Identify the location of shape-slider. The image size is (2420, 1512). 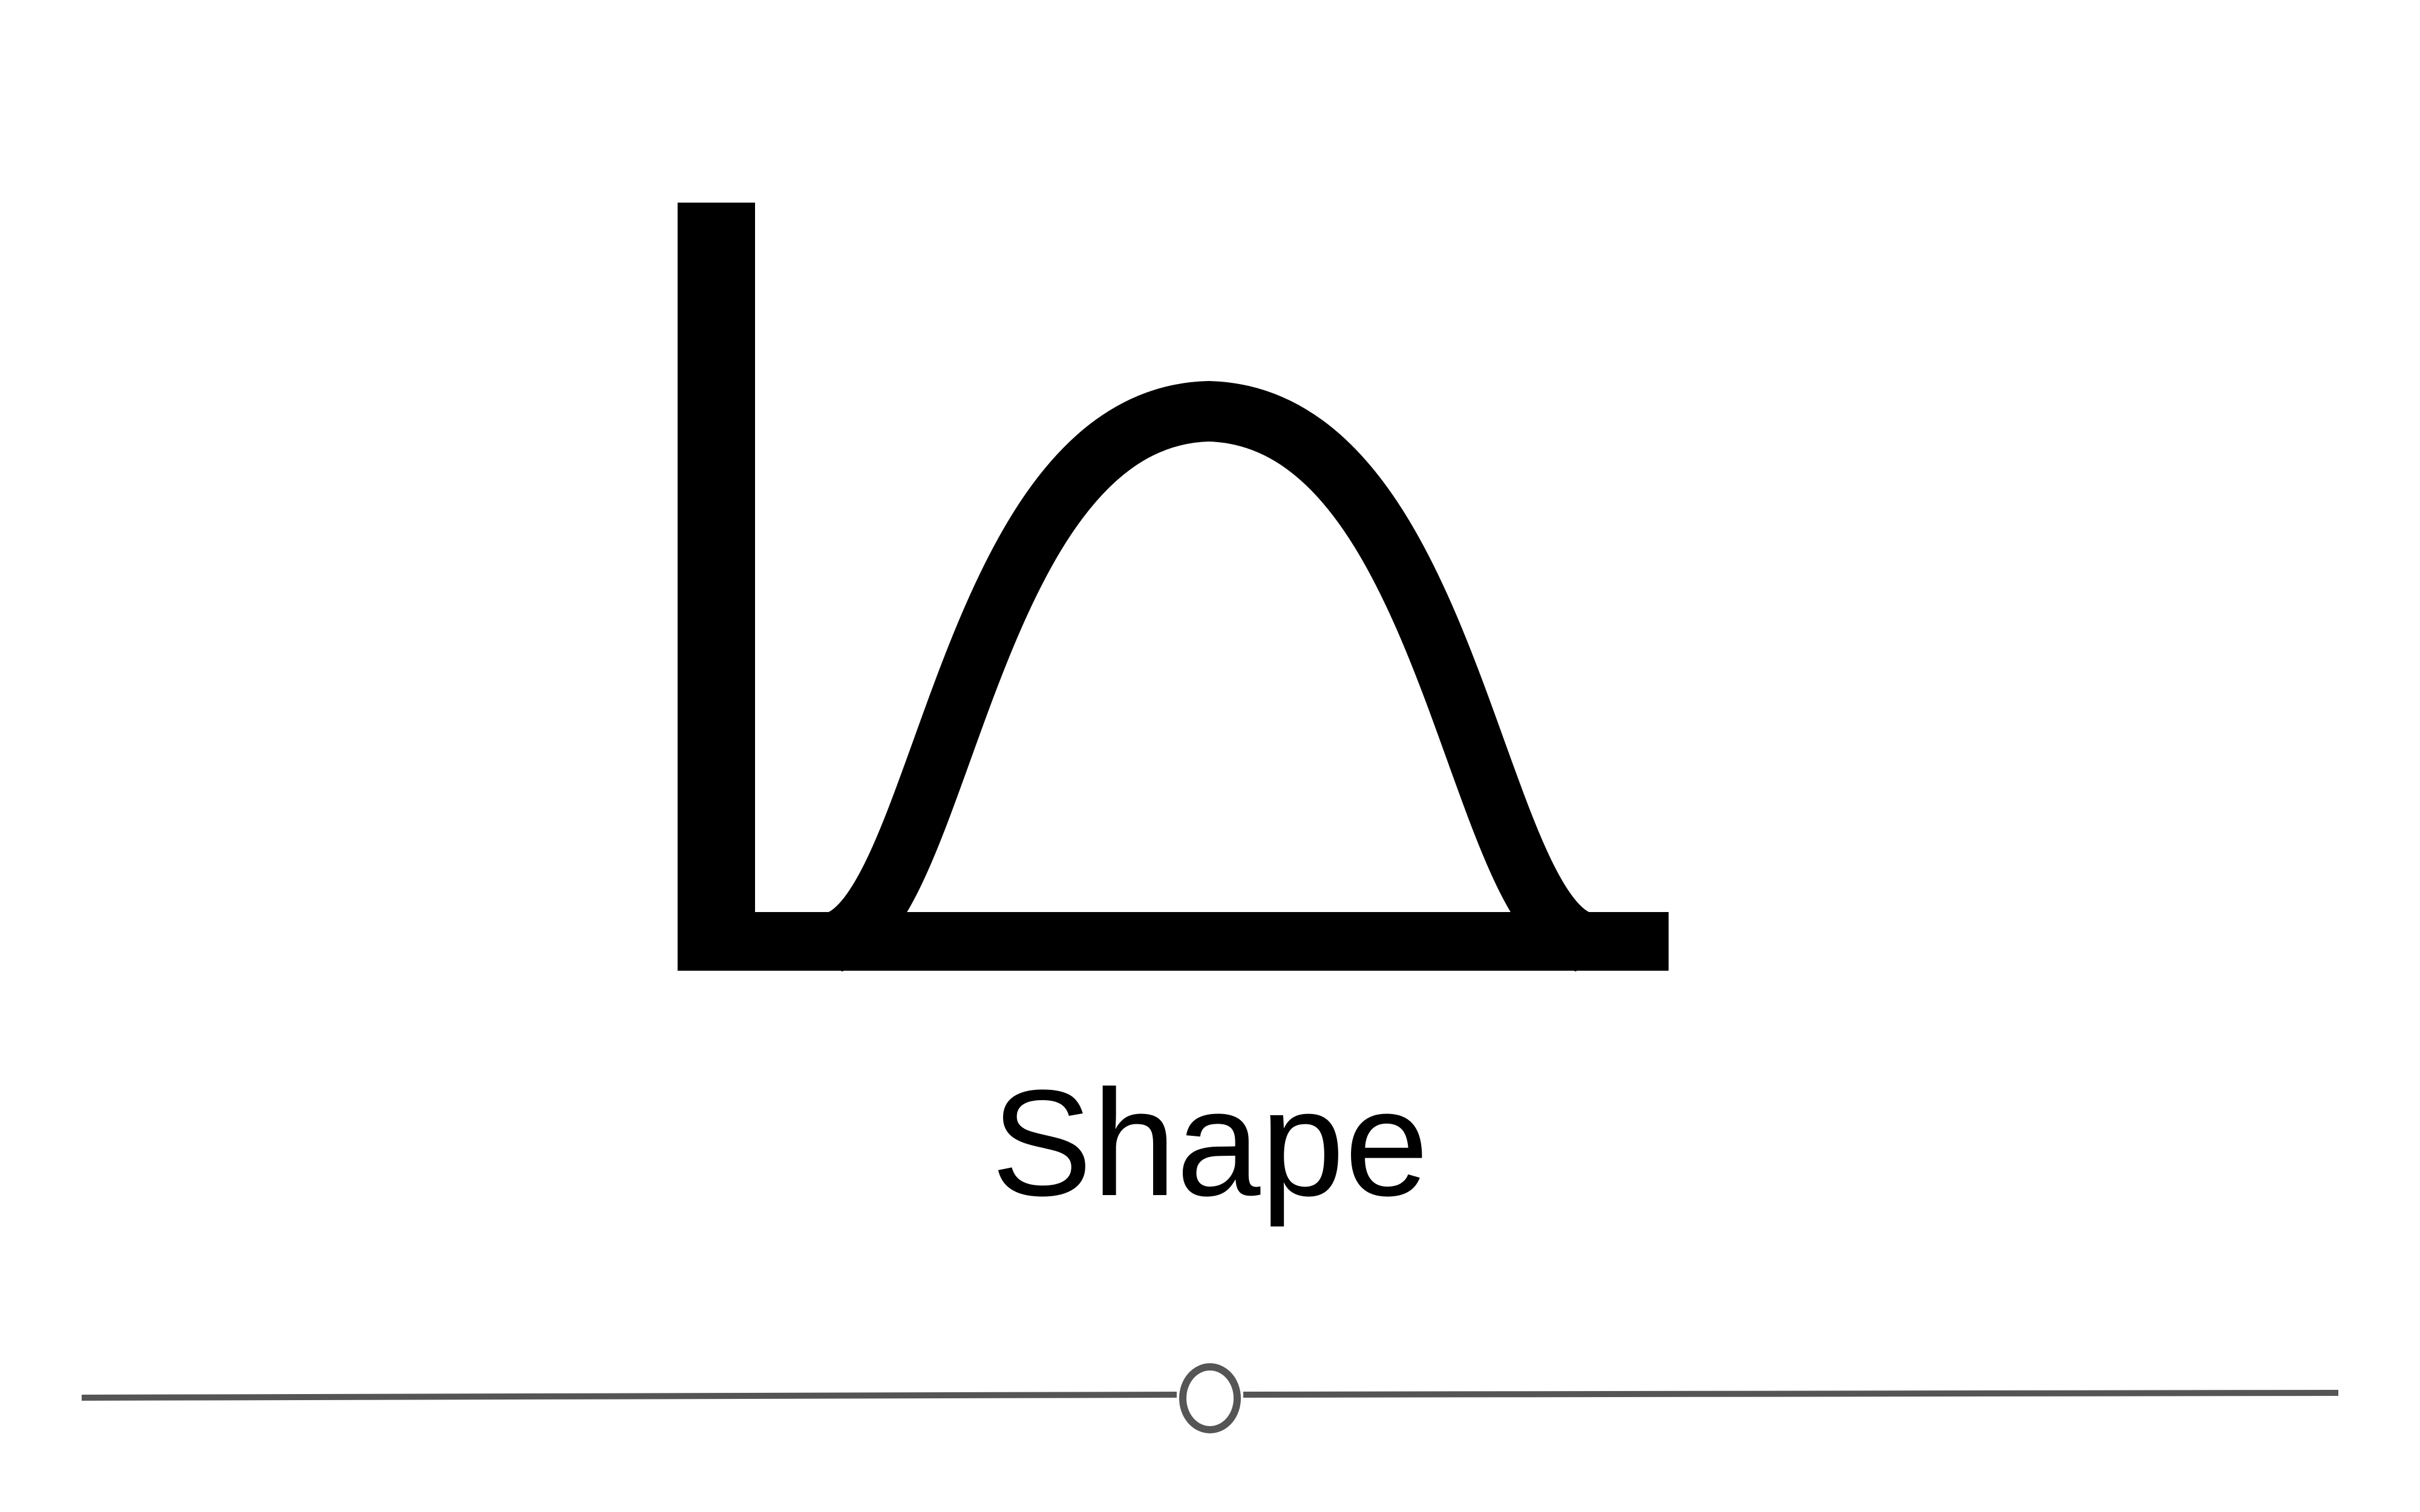
(1210, 1397).